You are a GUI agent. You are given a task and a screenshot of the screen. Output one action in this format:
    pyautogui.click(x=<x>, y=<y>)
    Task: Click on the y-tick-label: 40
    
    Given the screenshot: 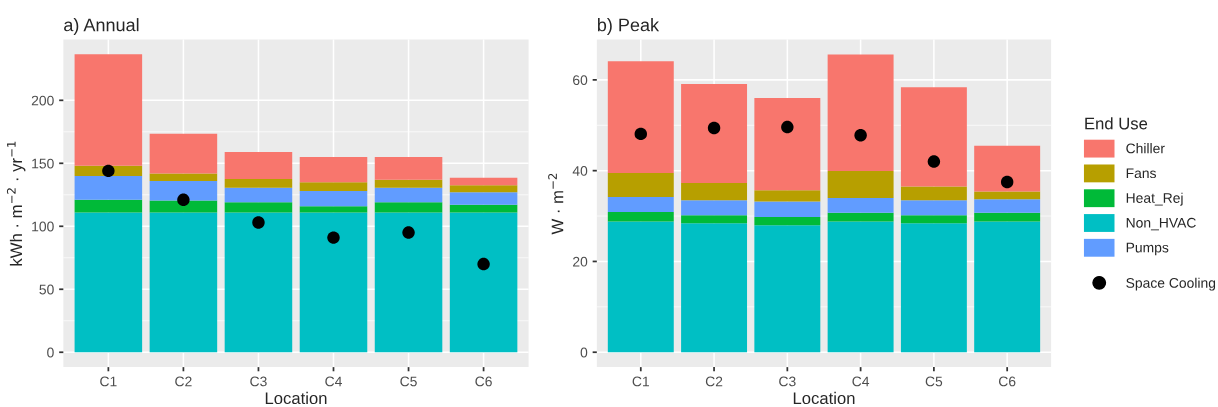 What is the action you would take?
    pyautogui.click(x=580, y=170)
    